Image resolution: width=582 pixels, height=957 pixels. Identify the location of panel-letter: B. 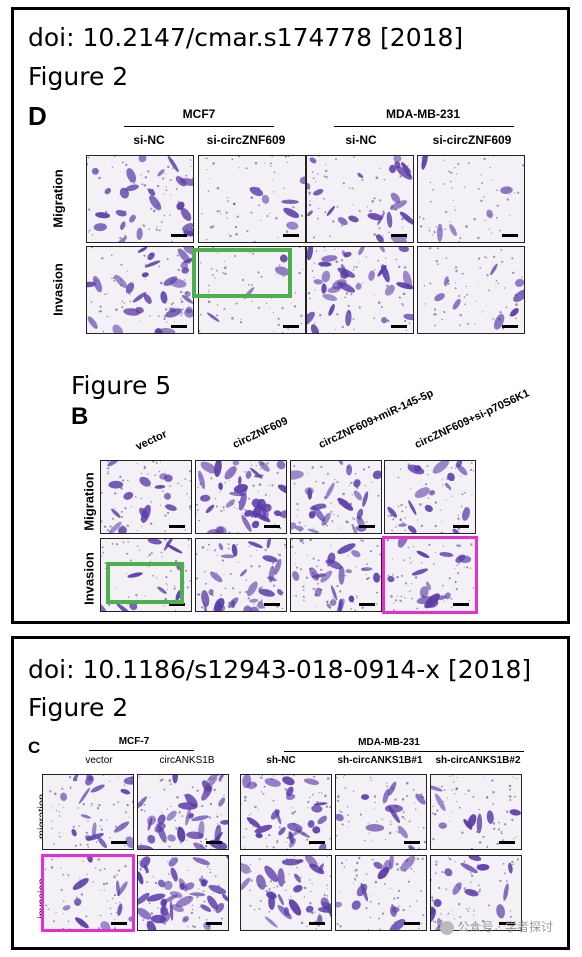
(80, 416).